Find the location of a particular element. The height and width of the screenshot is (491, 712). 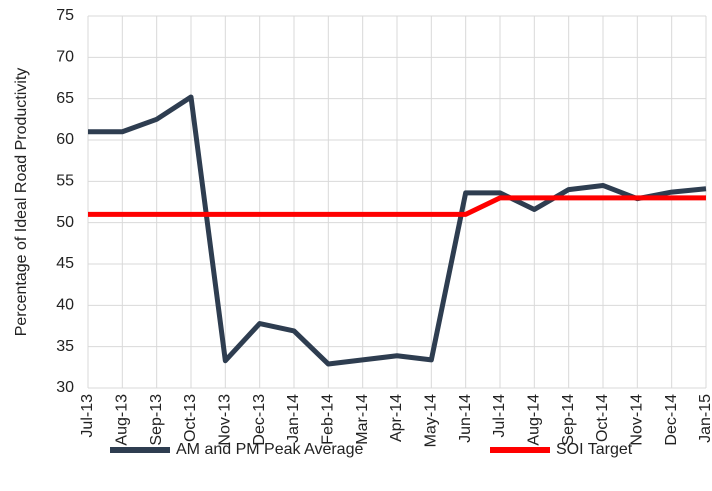

x-tick-label: Nov-13 is located at coordinates (225, 420).